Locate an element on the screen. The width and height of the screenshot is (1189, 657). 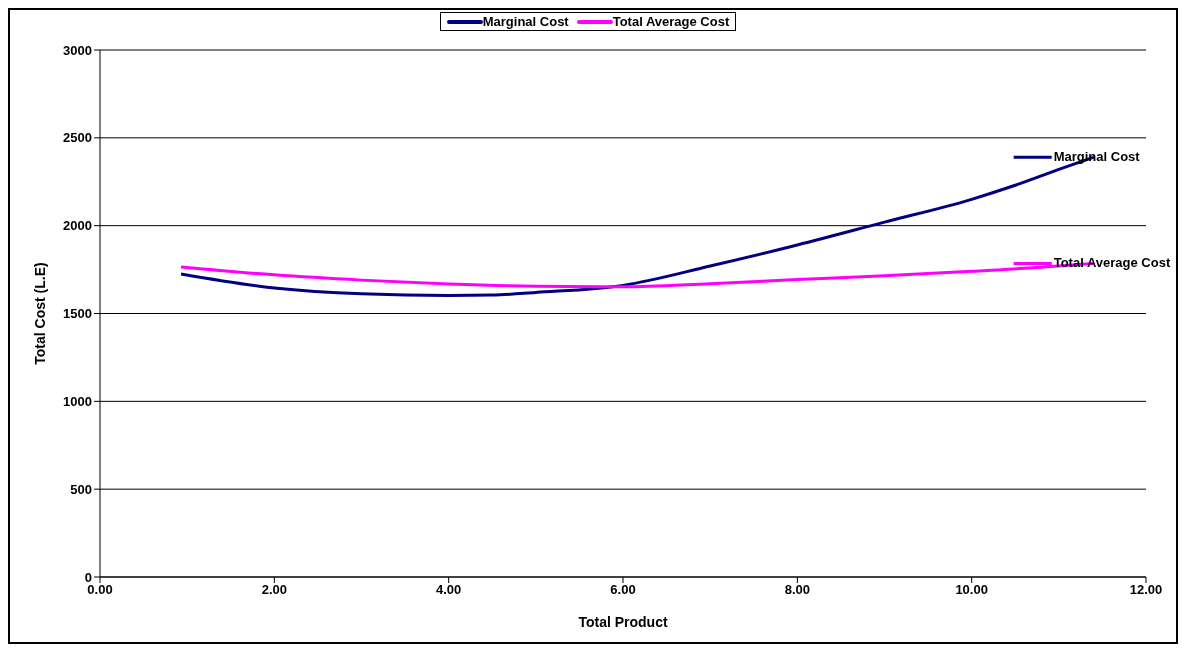
x-tick-label: 2.00 is located at coordinates (274, 590).